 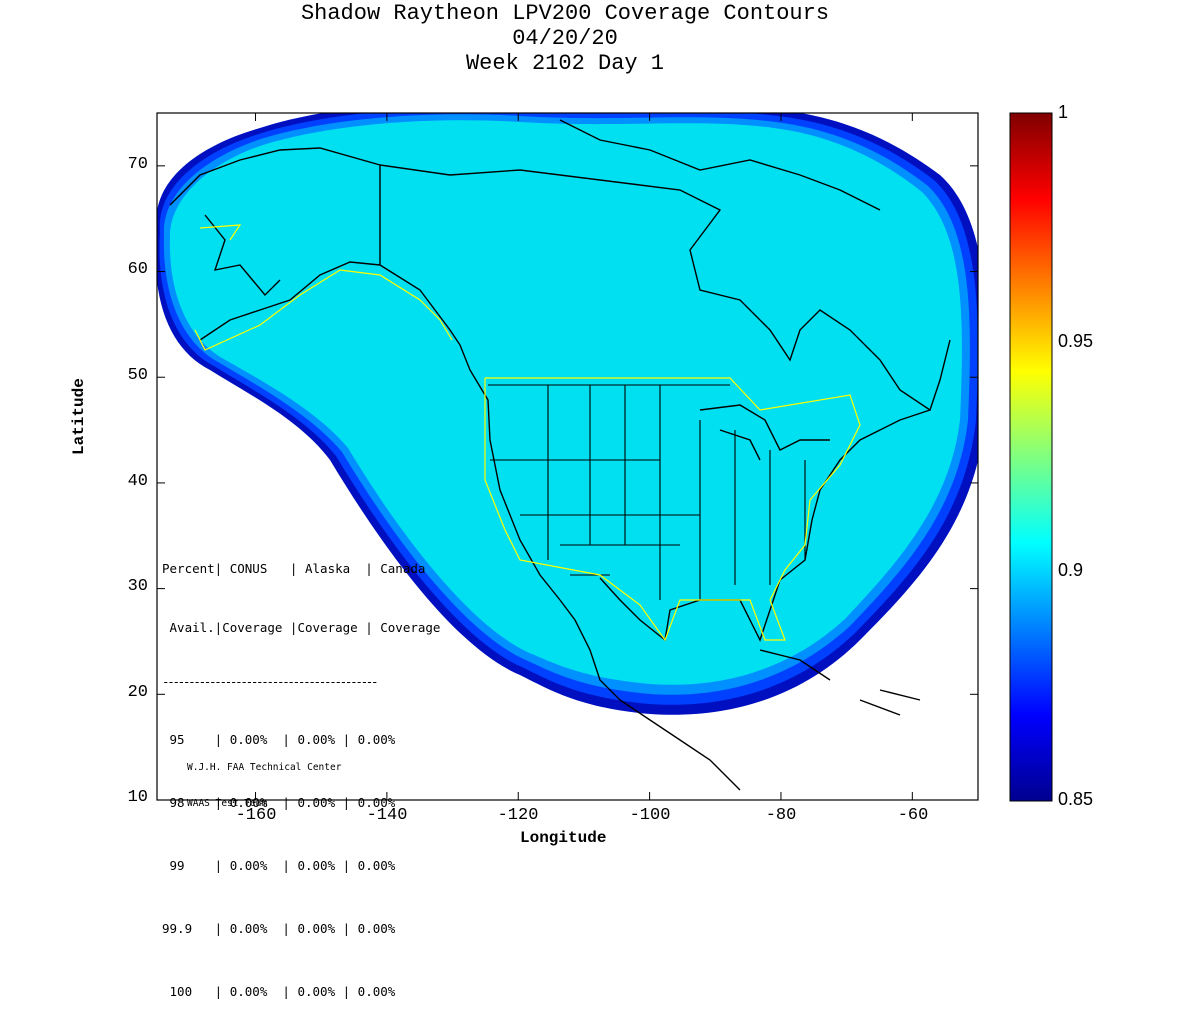 I want to click on canada-coast, so click(x=665, y=265).